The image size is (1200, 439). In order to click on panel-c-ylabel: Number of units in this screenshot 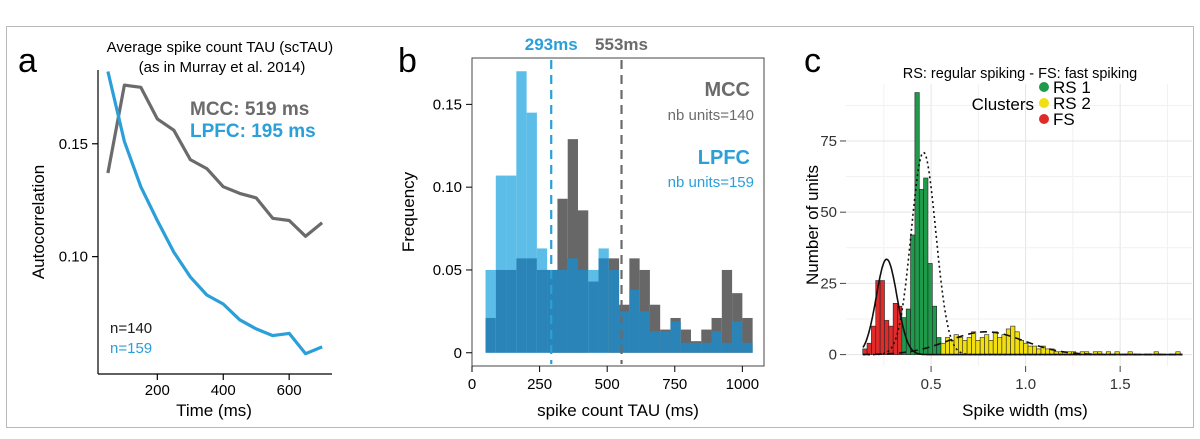, I will do `click(812, 225)`.